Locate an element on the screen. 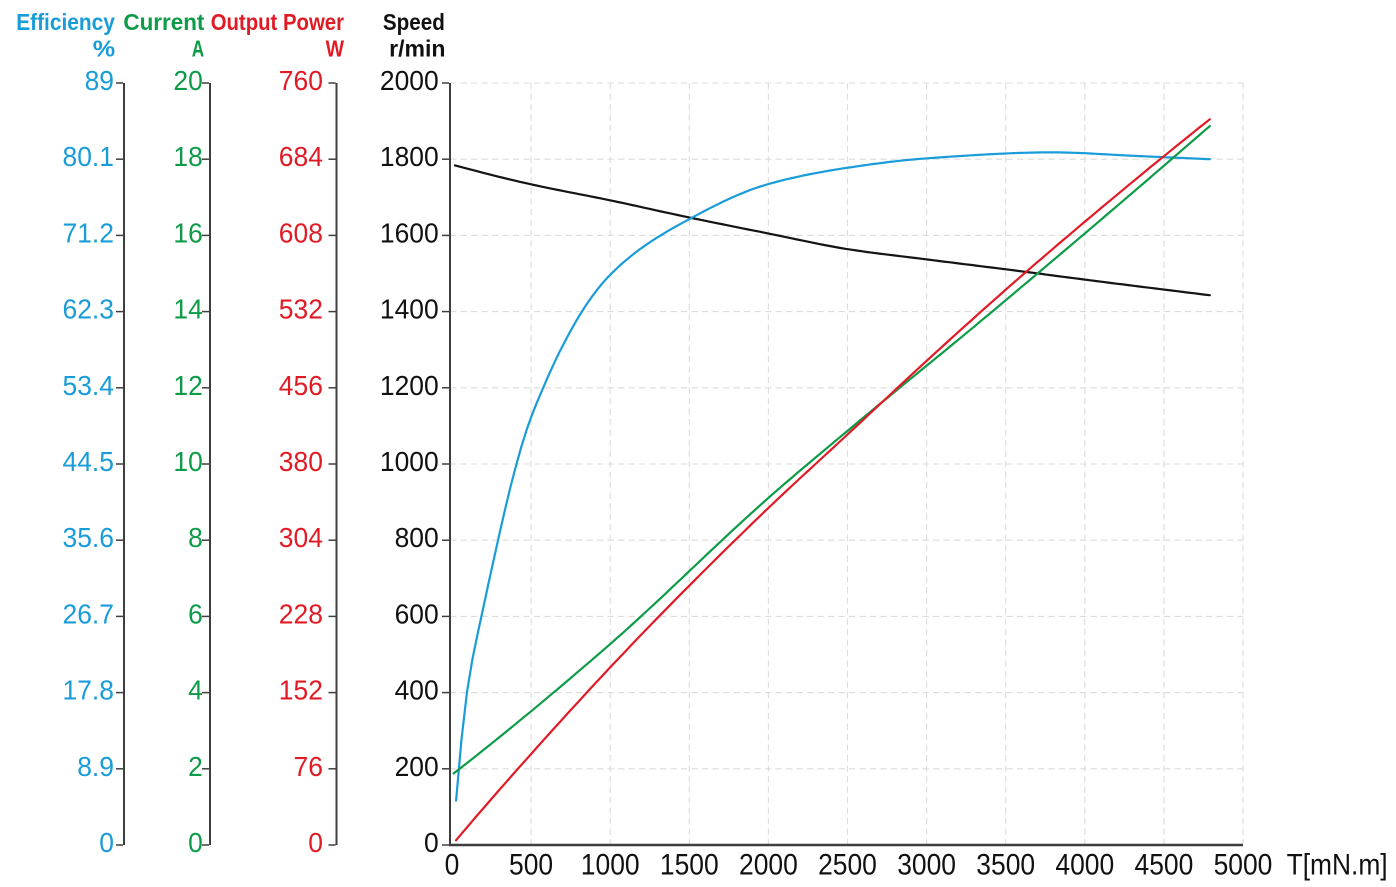 This screenshot has height=887, width=1396. svg-text: T[mN.m] is located at coordinates (1337, 865).